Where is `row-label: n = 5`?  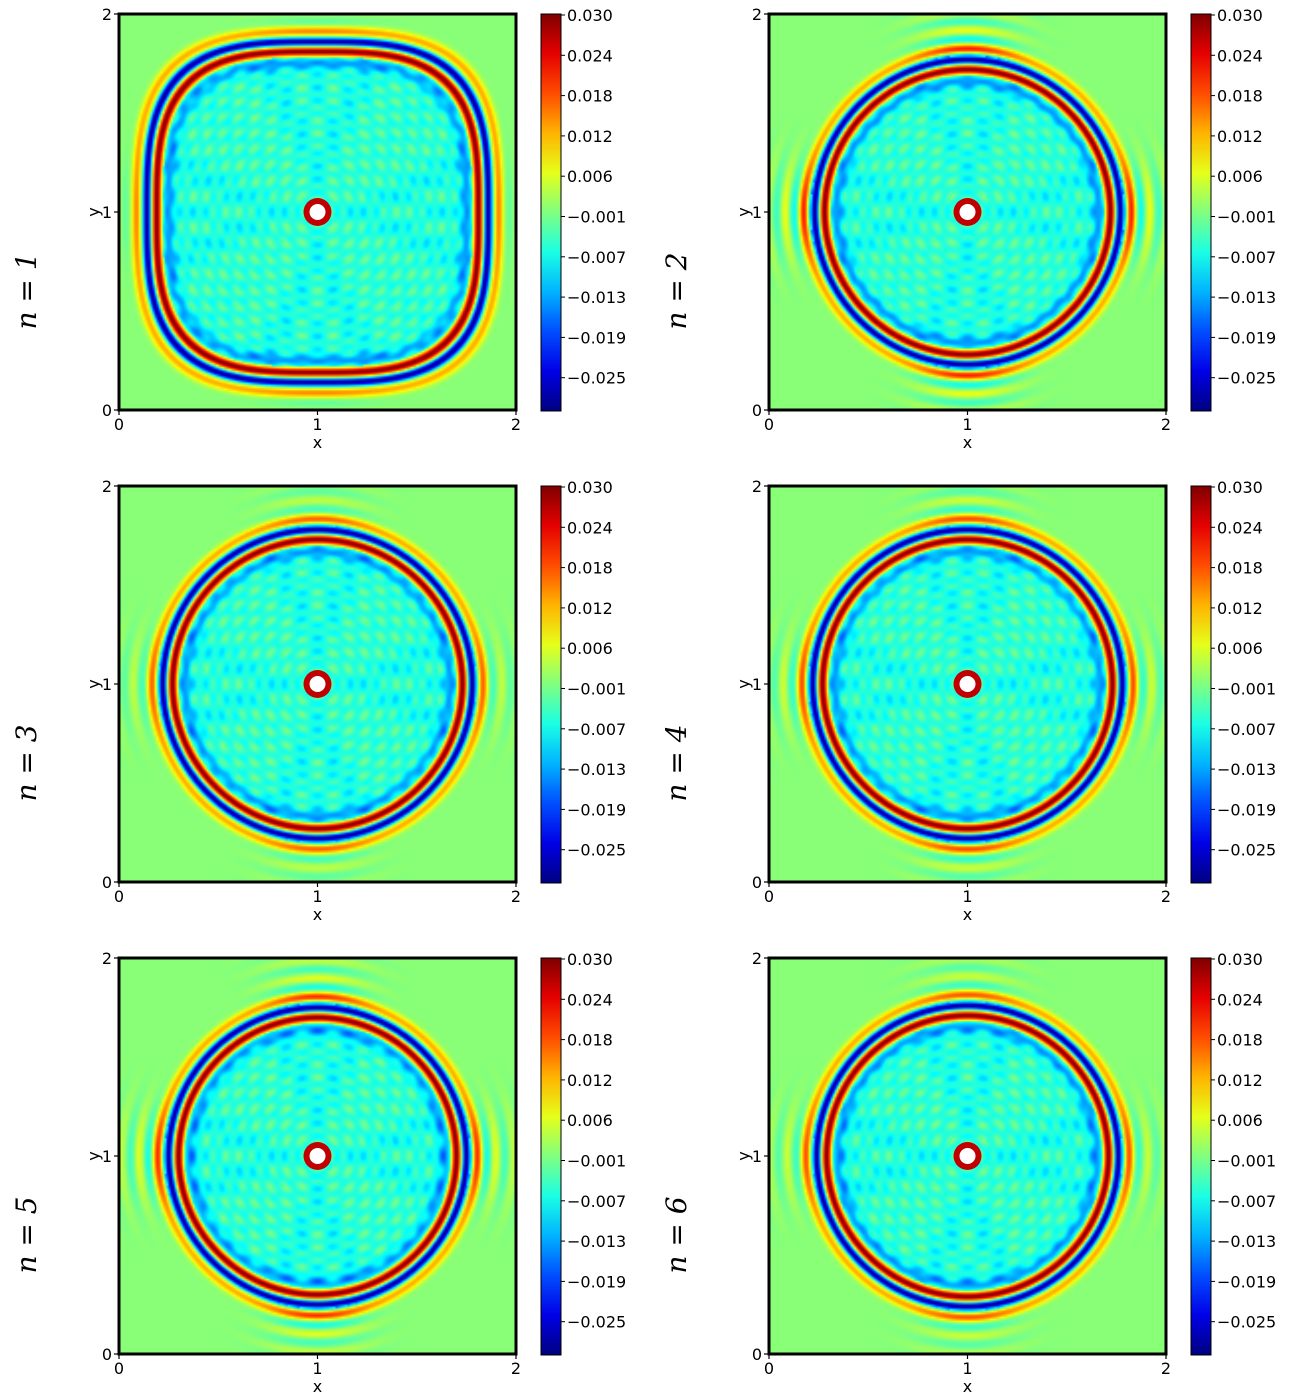
row-label: n = 5 is located at coordinates (26, 1234).